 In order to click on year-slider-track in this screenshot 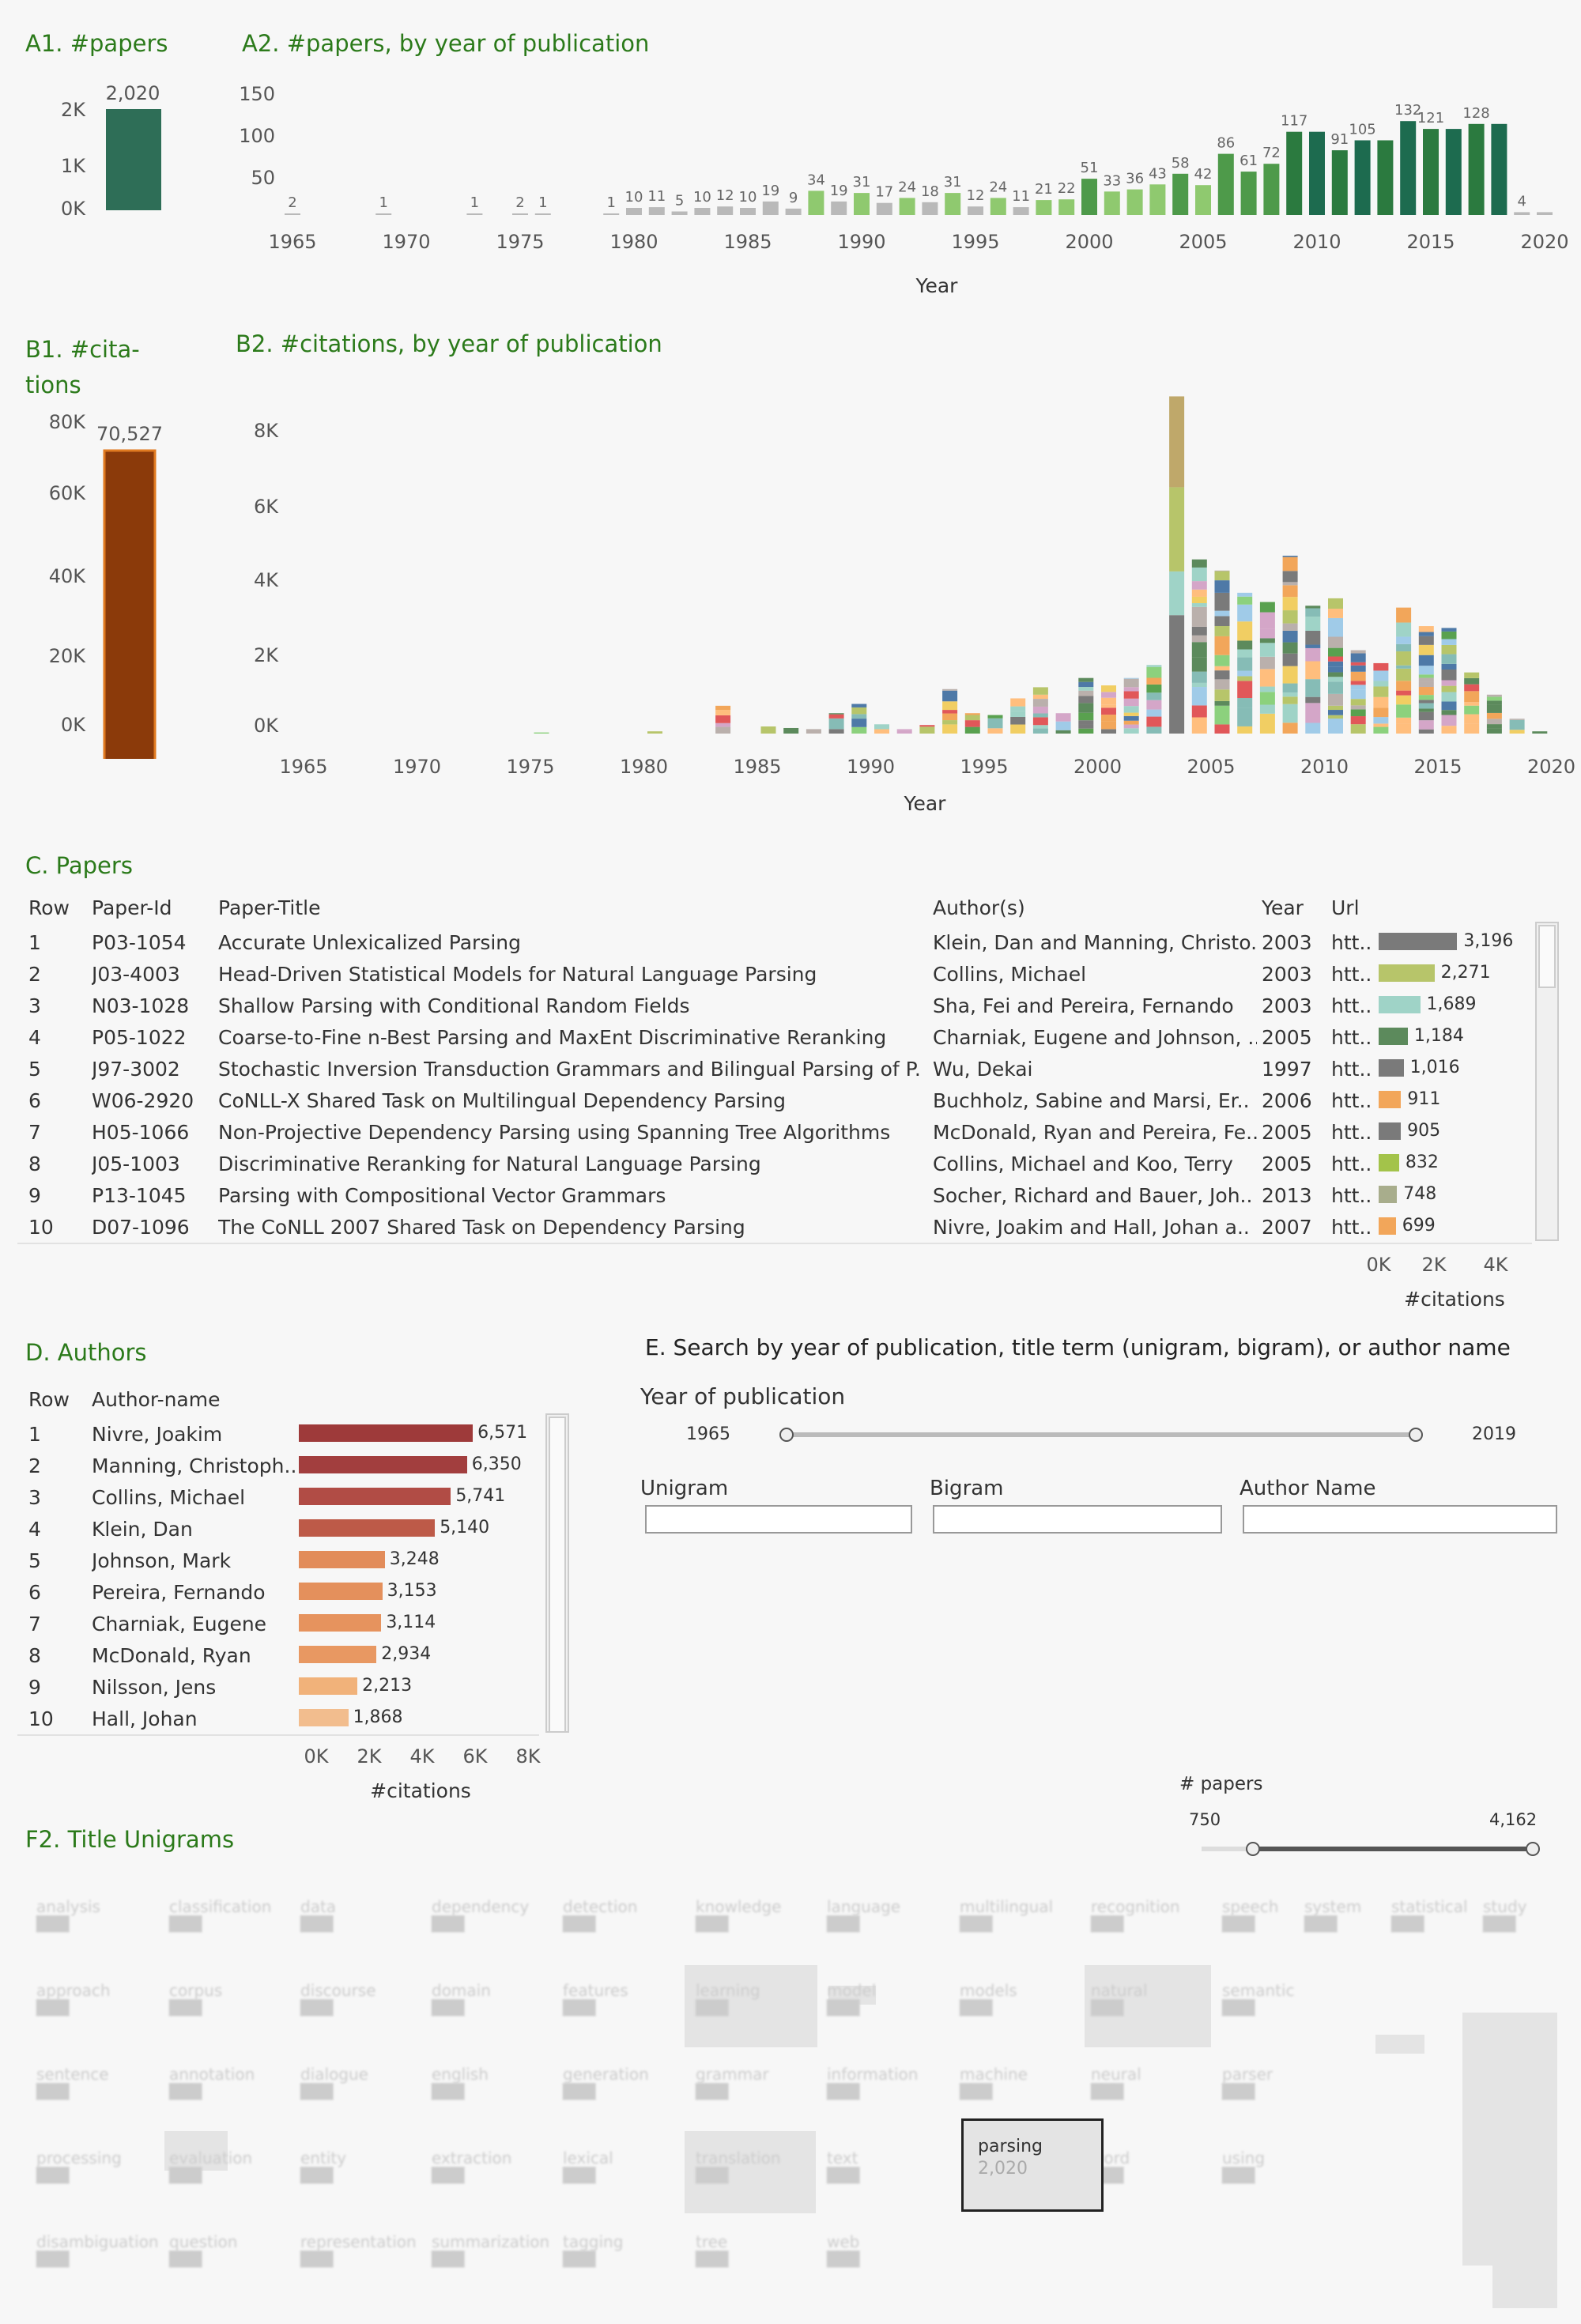, I will do `click(1101, 1434)`.